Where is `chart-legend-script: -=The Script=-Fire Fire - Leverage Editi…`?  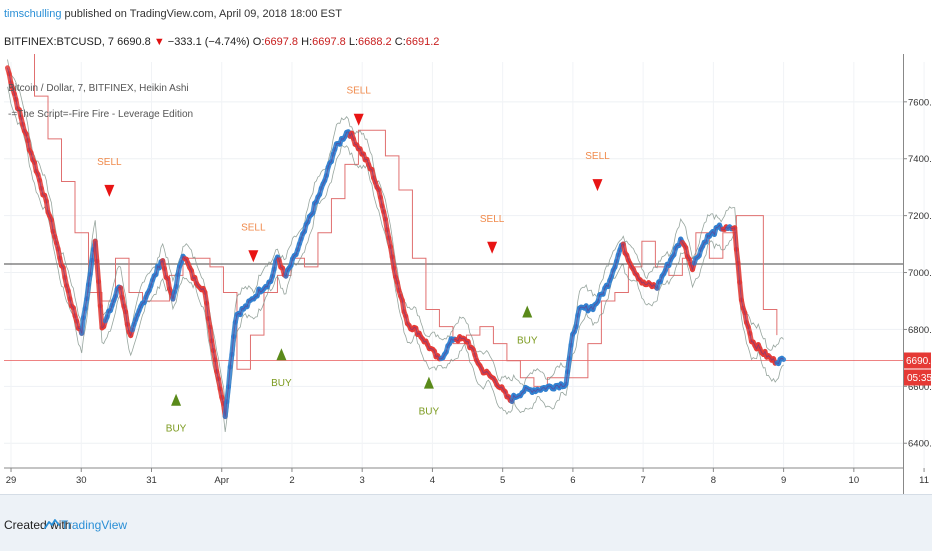 chart-legend-script: -=The Script=-Fire Fire - Leverage Editi… is located at coordinates (100, 114).